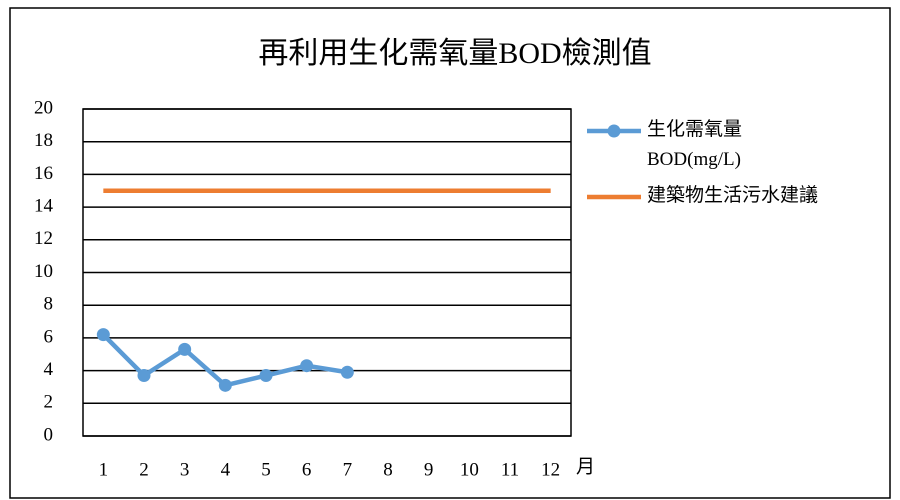 Image resolution: width=900 pixels, height=500 pixels. What do you see at coordinates (49, 336) in the screenshot?
I see `y-tick-label: 6` at bounding box center [49, 336].